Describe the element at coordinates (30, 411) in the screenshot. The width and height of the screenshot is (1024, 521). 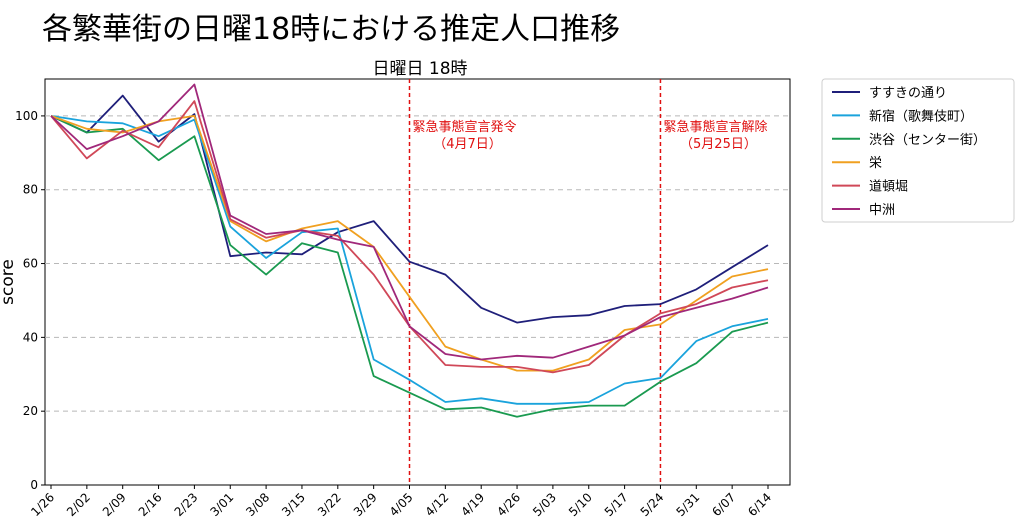
I see `y-tick-label: 20` at that location.